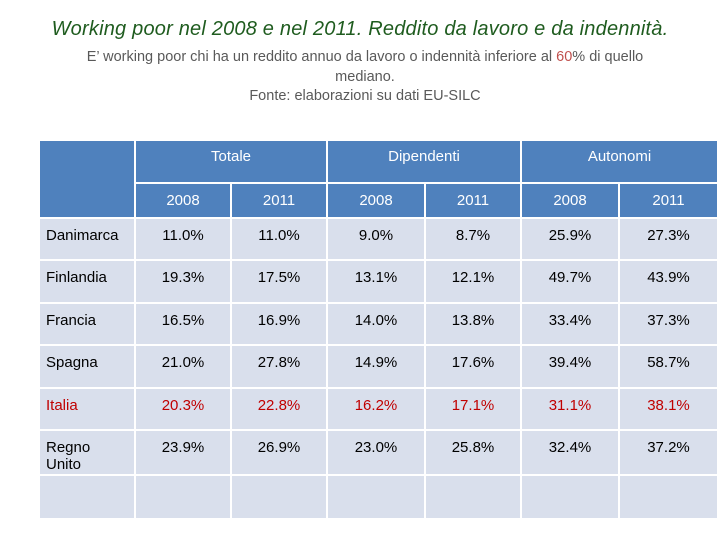 This screenshot has width=720, height=540. I want to click on value-cell: 17.5%, so click(279, 281).